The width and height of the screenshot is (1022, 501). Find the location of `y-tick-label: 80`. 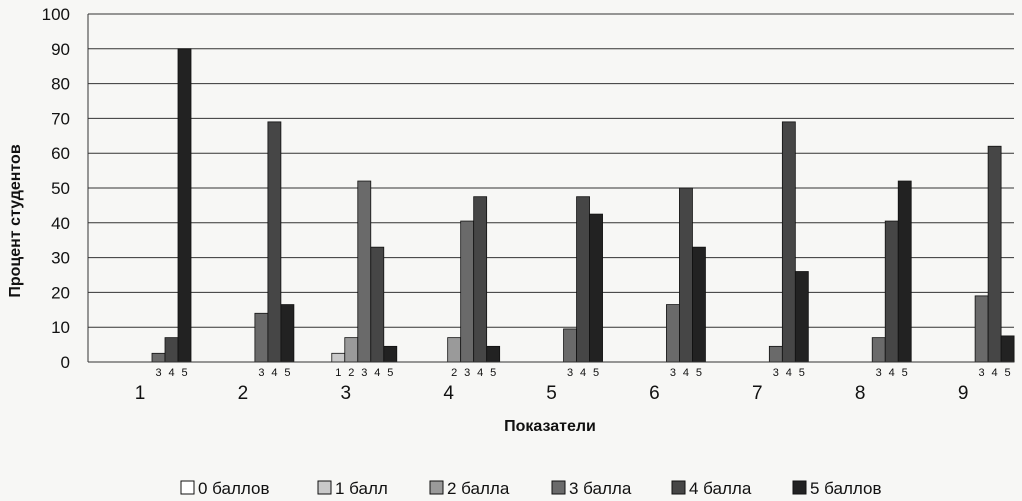

y-tick-label: 80 is located at coordinates (60, 84).